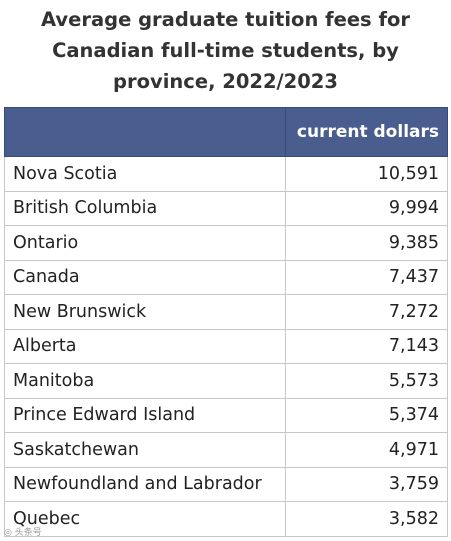  What do you see at coordinates (145, 415) in the screenshot?
I see `row-label: Prince Edward Island` at bounding box center [145, 415].